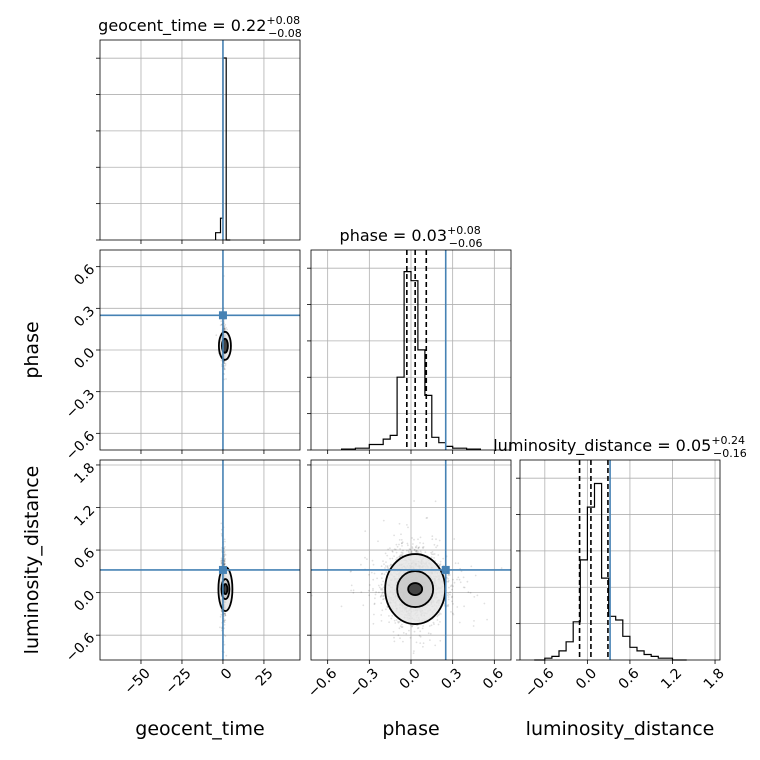  What do you see at coordinates (728, 440) in the screenshot?
I see `title-plus-error: +0.24` at bounding box center [728, 440].